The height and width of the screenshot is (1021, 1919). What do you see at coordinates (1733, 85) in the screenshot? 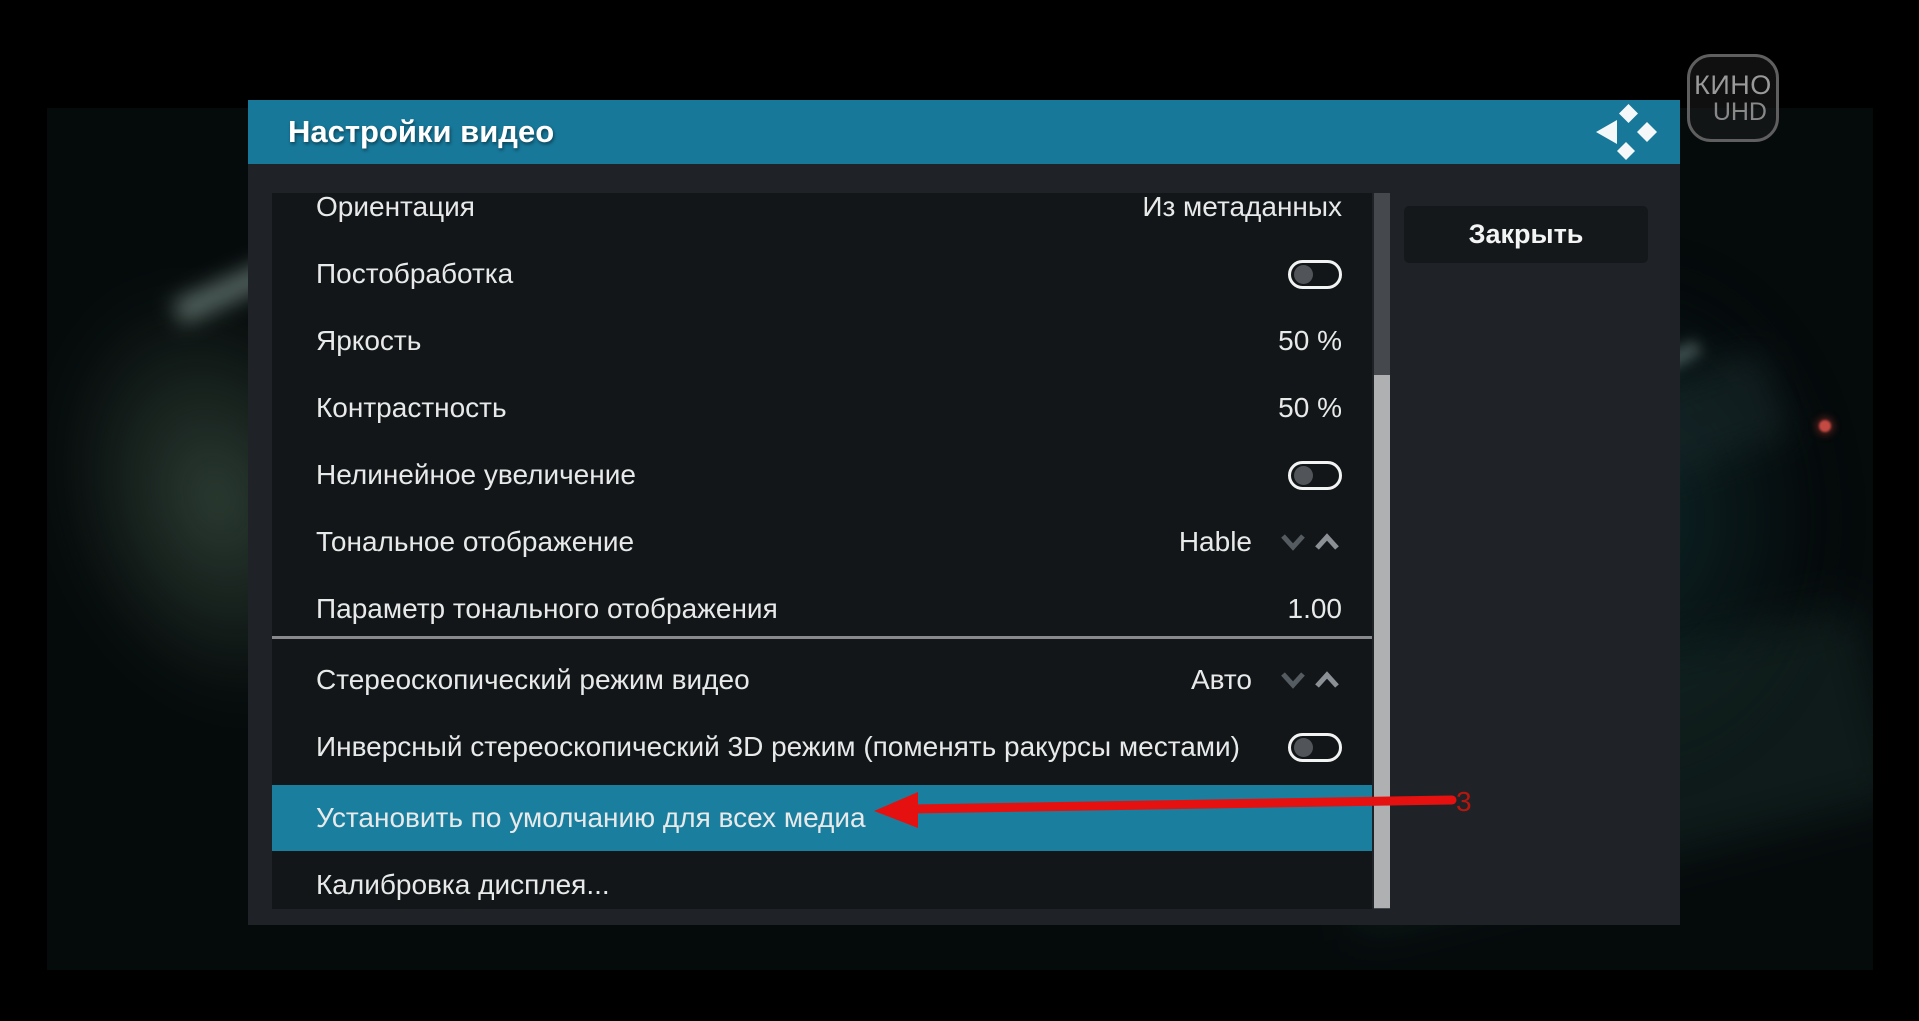
I see `watermark-line1: КИНО` at bounding box center [1733, 85].